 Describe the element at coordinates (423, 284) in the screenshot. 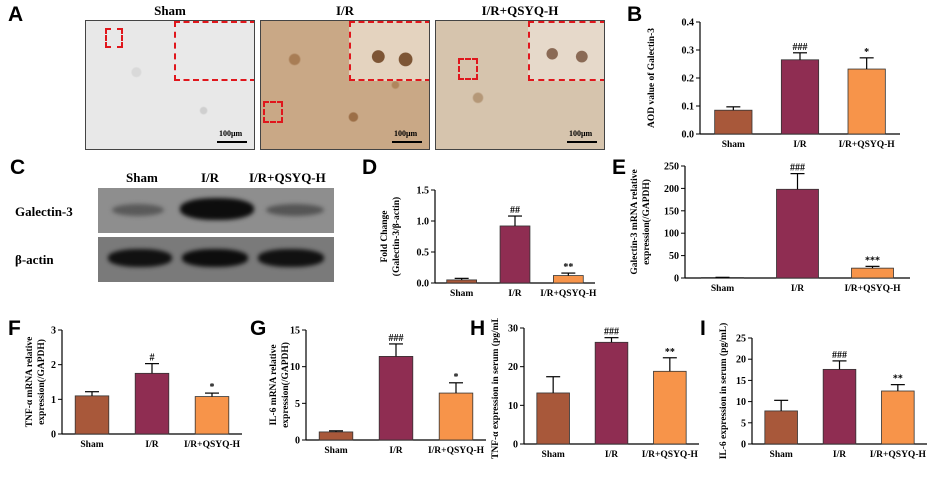

I see `y-tick-label: 0.0` at that location.